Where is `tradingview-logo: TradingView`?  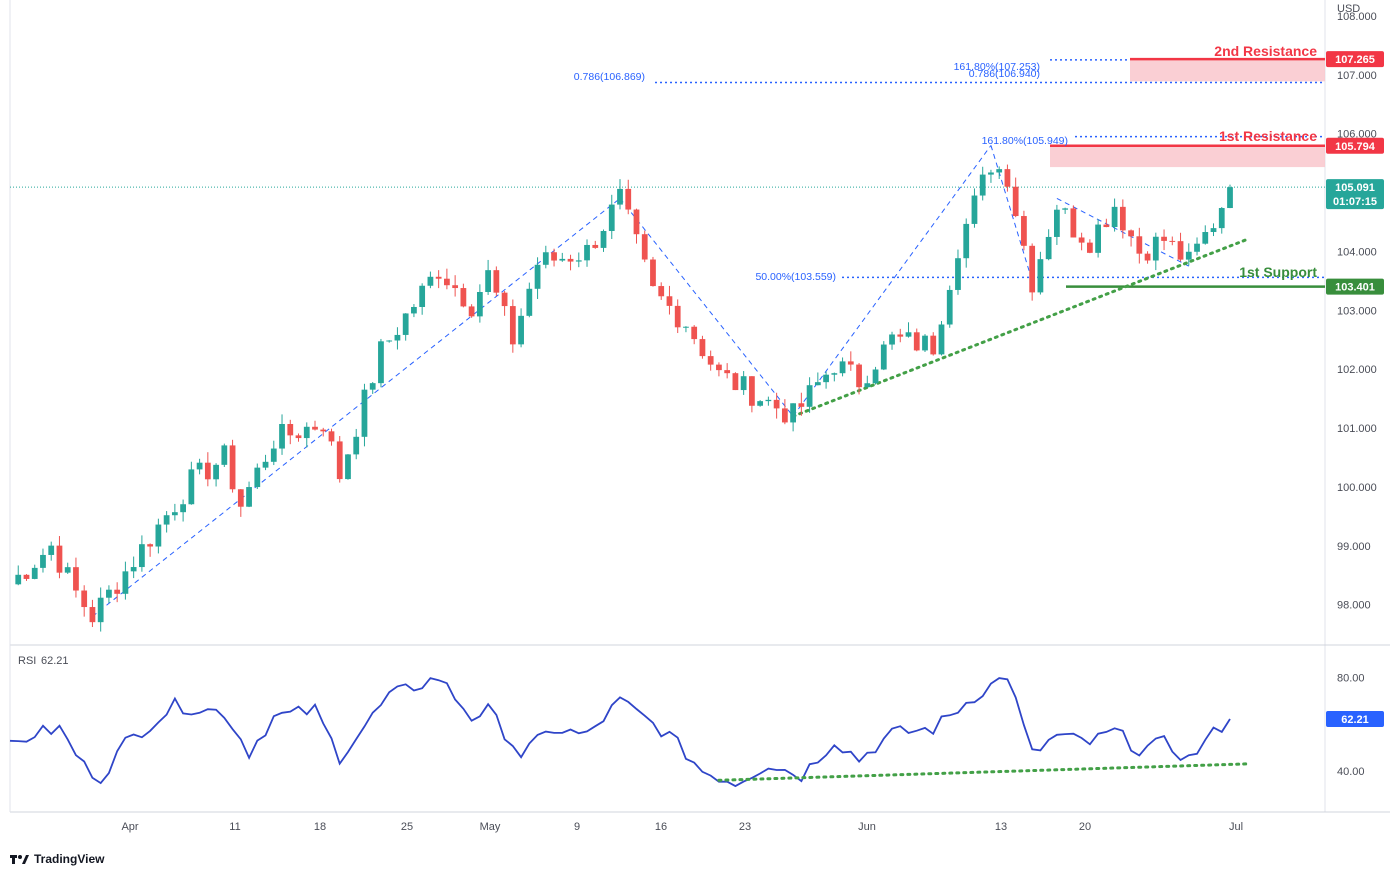
tradingview-logo: TradingView is located at coordinates (57, 859).